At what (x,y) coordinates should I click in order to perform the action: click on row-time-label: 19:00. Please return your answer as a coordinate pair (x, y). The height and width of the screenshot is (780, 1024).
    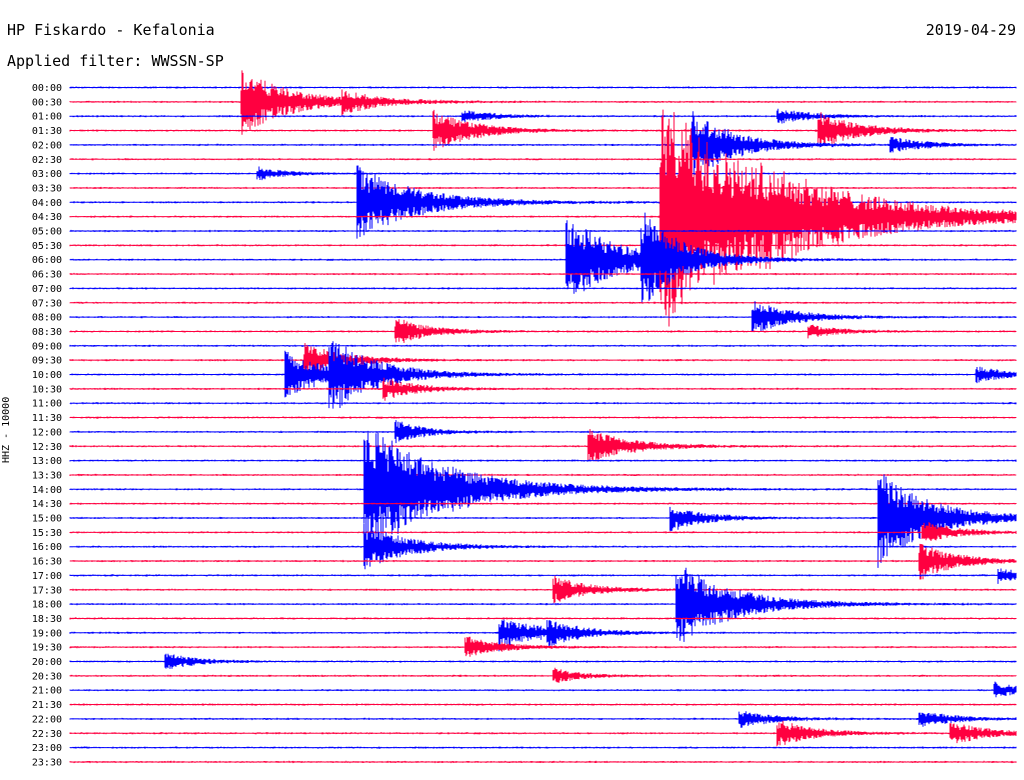
    Looking at the image, I should click on (47, 633).